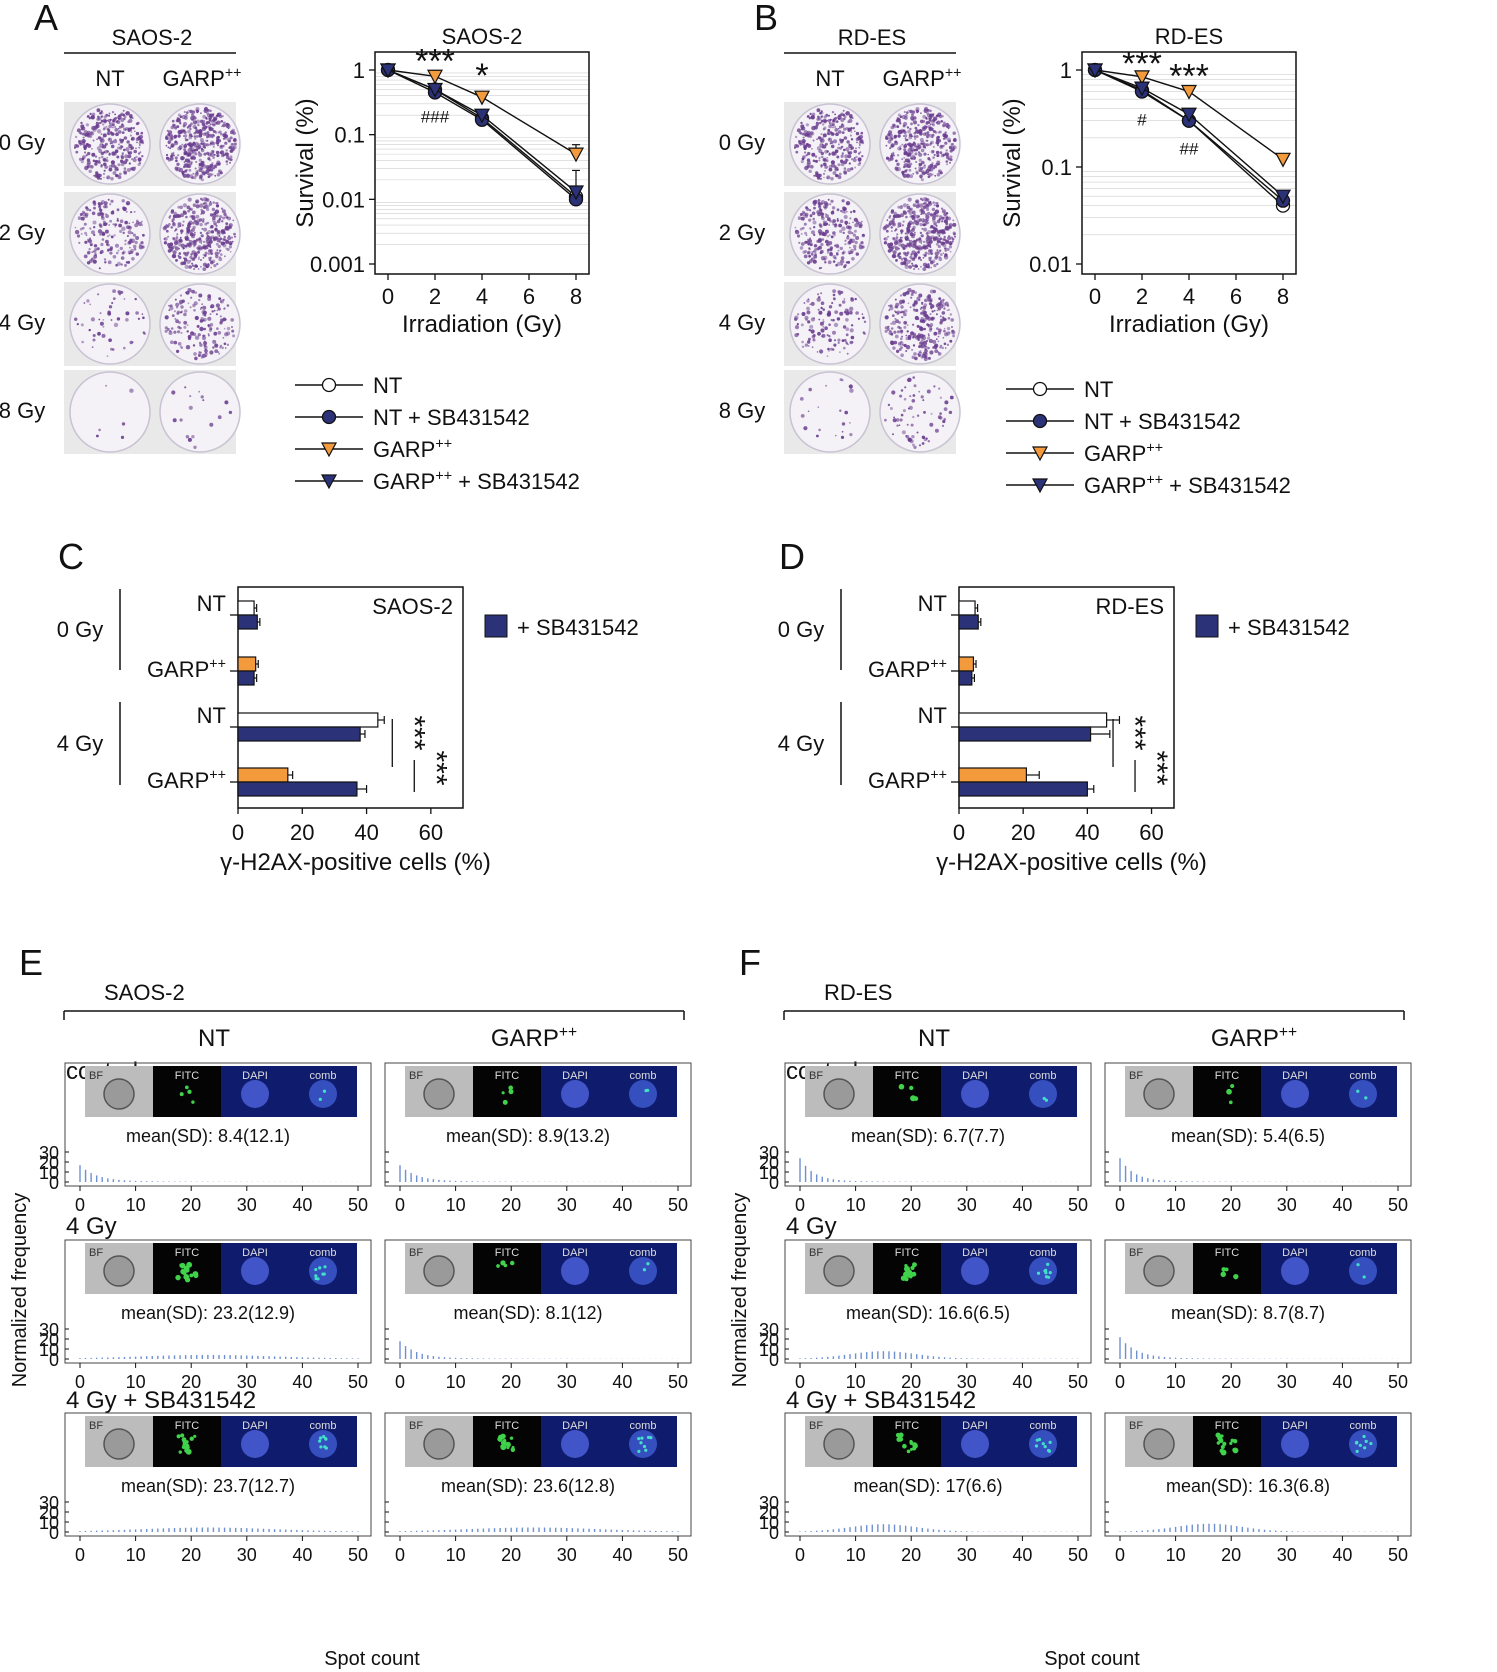  I want to click on group-label: 4 Gy, so click(80, 743).